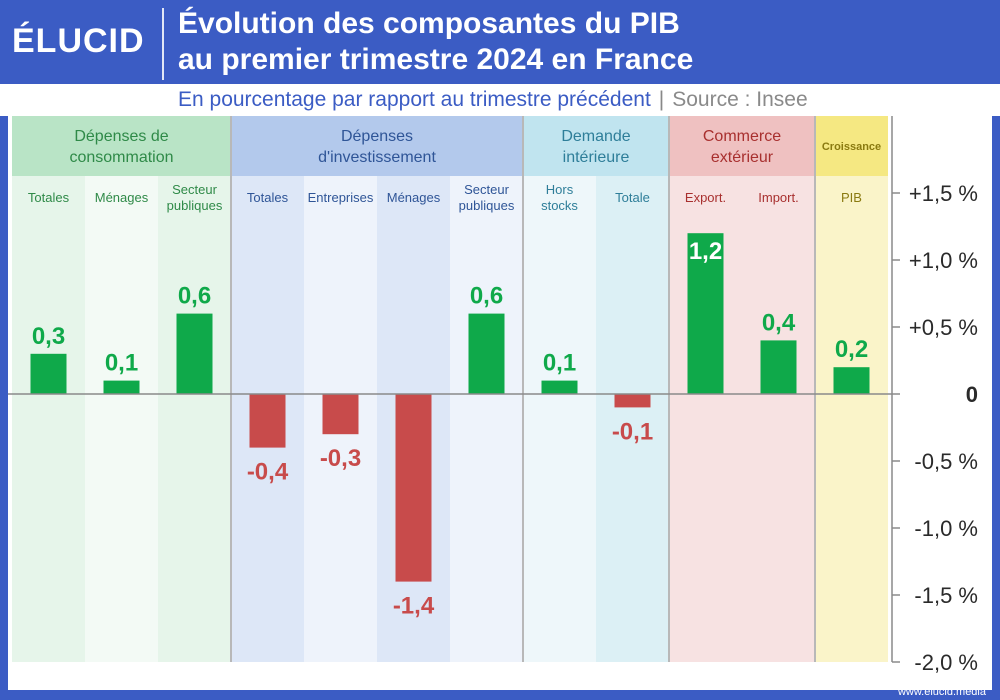 Image resolution: width=1000 pixels, height=700 pixels. I want to click on group-header-label: intérieure, so click(596, 157).